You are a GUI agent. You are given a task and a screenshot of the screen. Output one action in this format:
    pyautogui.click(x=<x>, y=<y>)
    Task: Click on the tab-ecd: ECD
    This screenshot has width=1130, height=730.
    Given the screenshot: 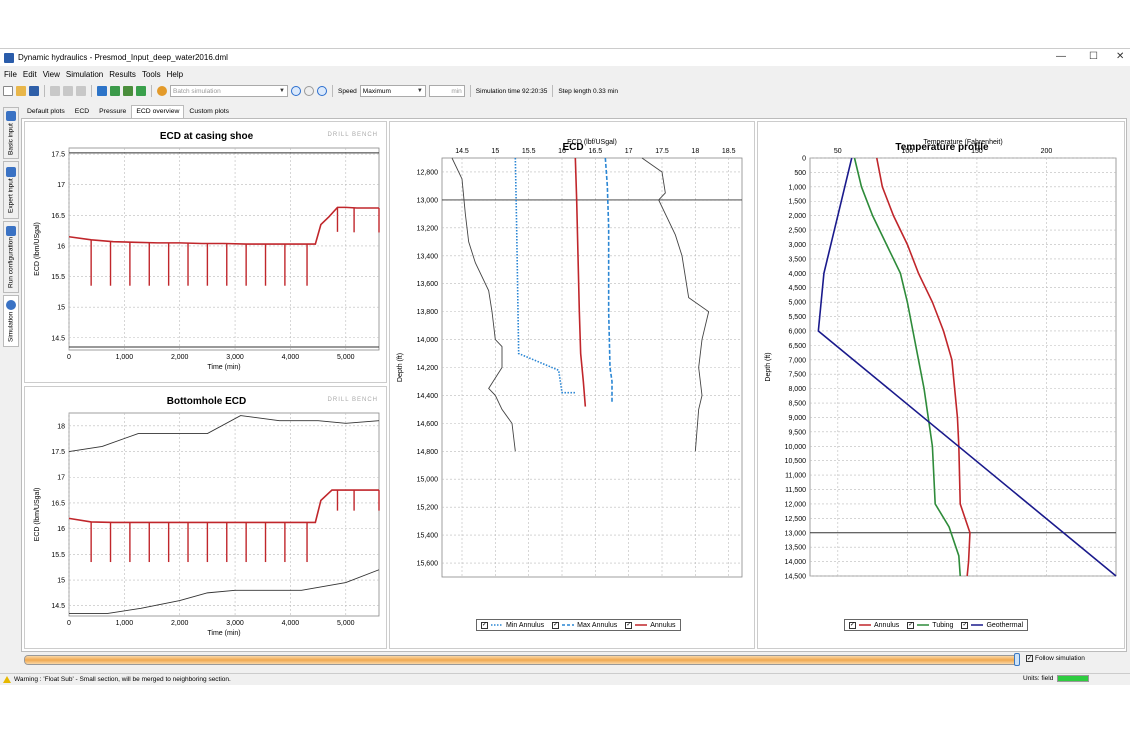 What is the action you would take?
    pyautogui.click(x=82, y=111)
    